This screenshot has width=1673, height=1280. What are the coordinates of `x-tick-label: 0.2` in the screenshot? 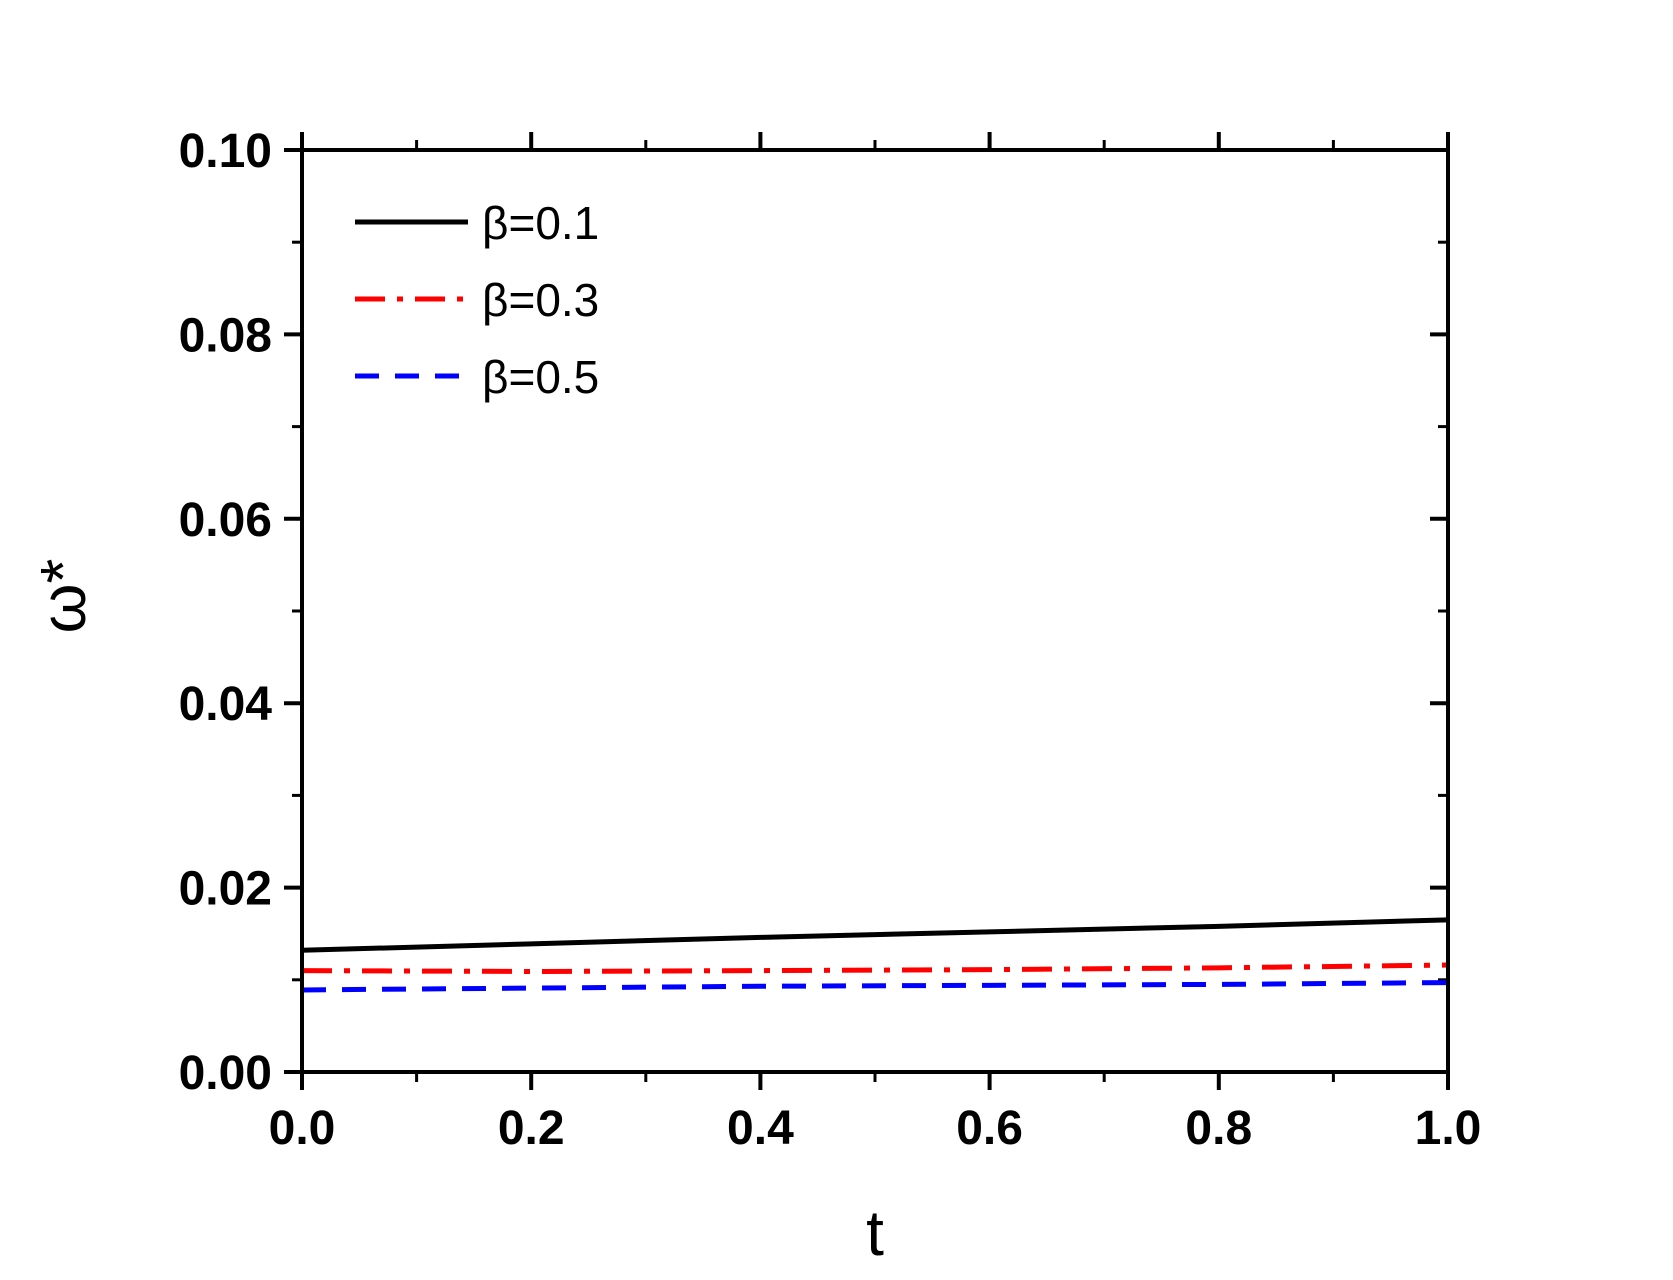 It's located at (531, 1128).